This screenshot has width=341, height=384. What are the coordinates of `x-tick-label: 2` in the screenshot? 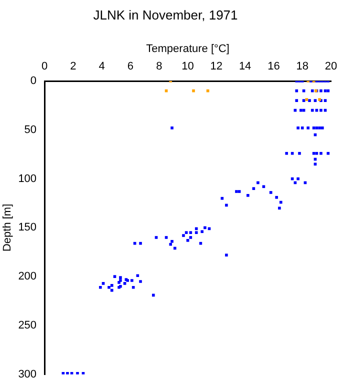 It's located at (73, 66).